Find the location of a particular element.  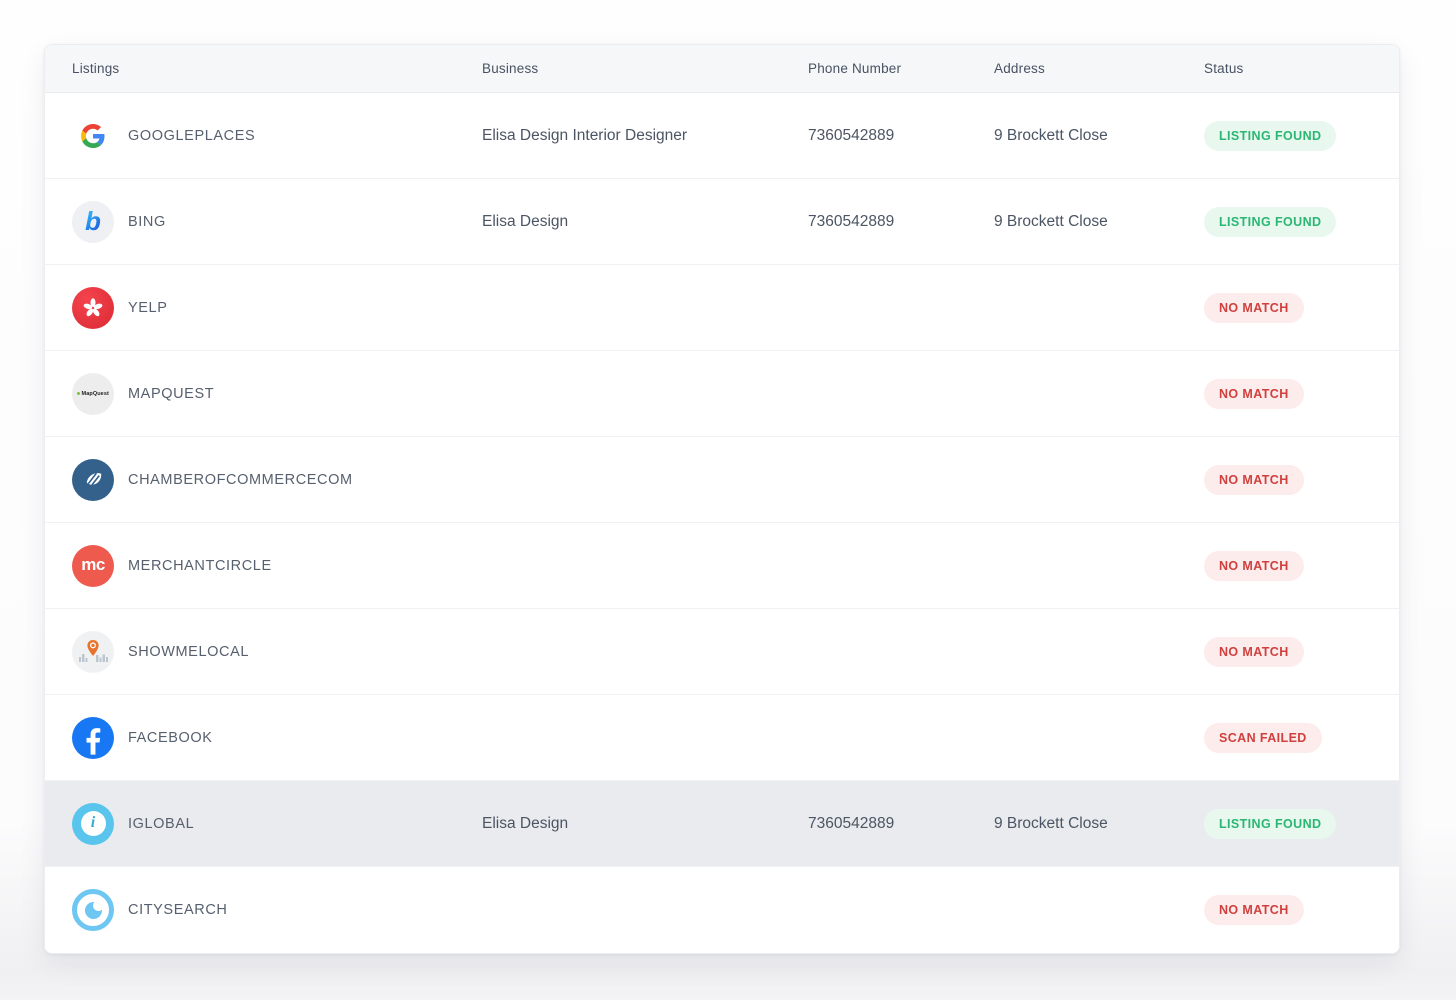

mapquest-icon: MapQuest is located at coordinates (93, 393).